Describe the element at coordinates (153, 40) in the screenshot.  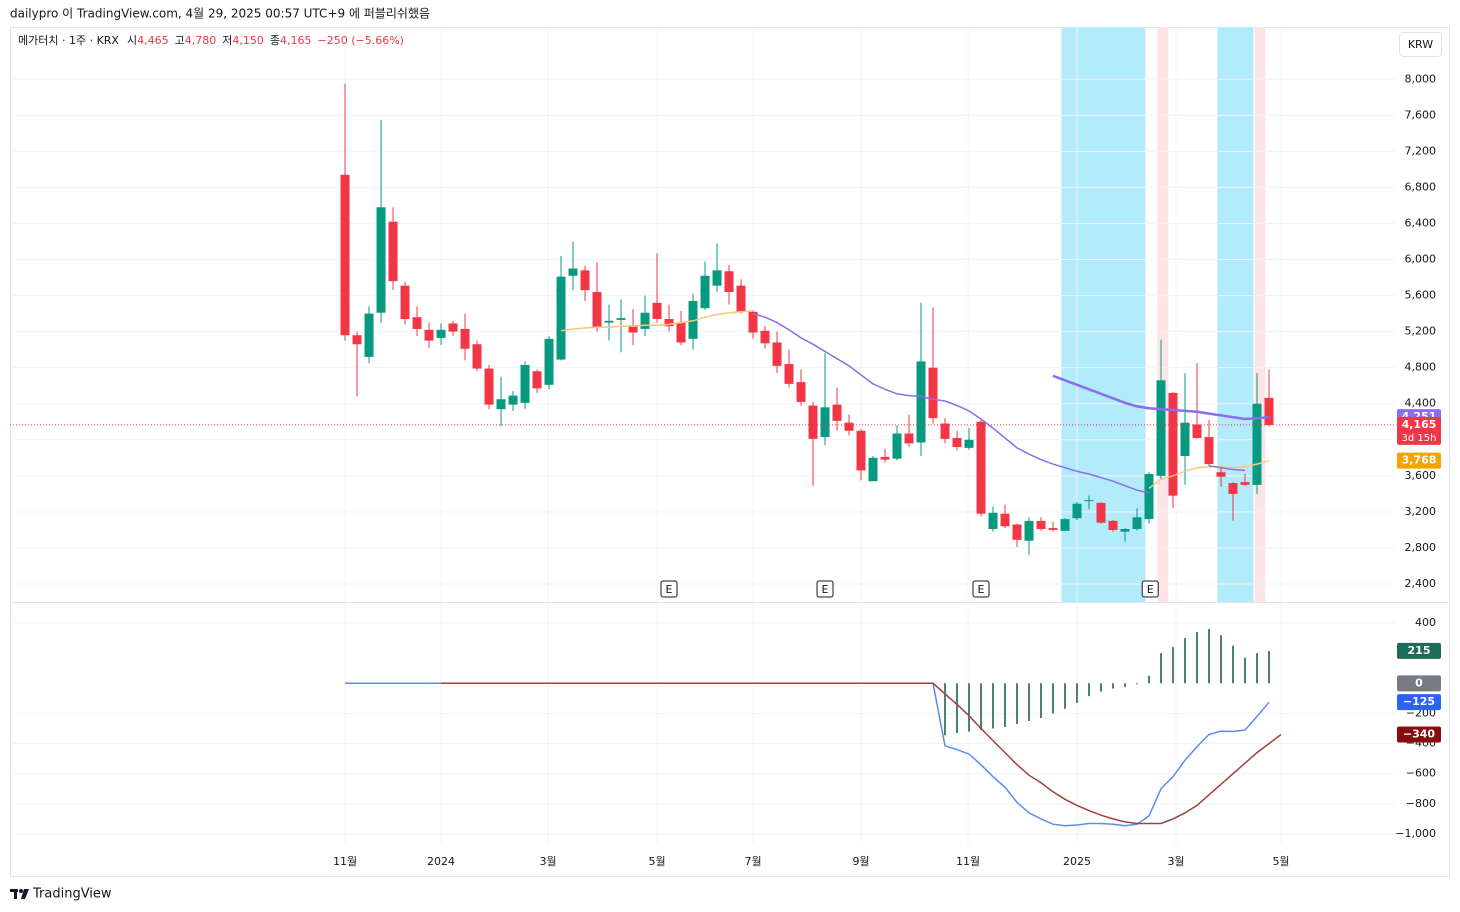
I see `legend-value: 4,465` at that location.